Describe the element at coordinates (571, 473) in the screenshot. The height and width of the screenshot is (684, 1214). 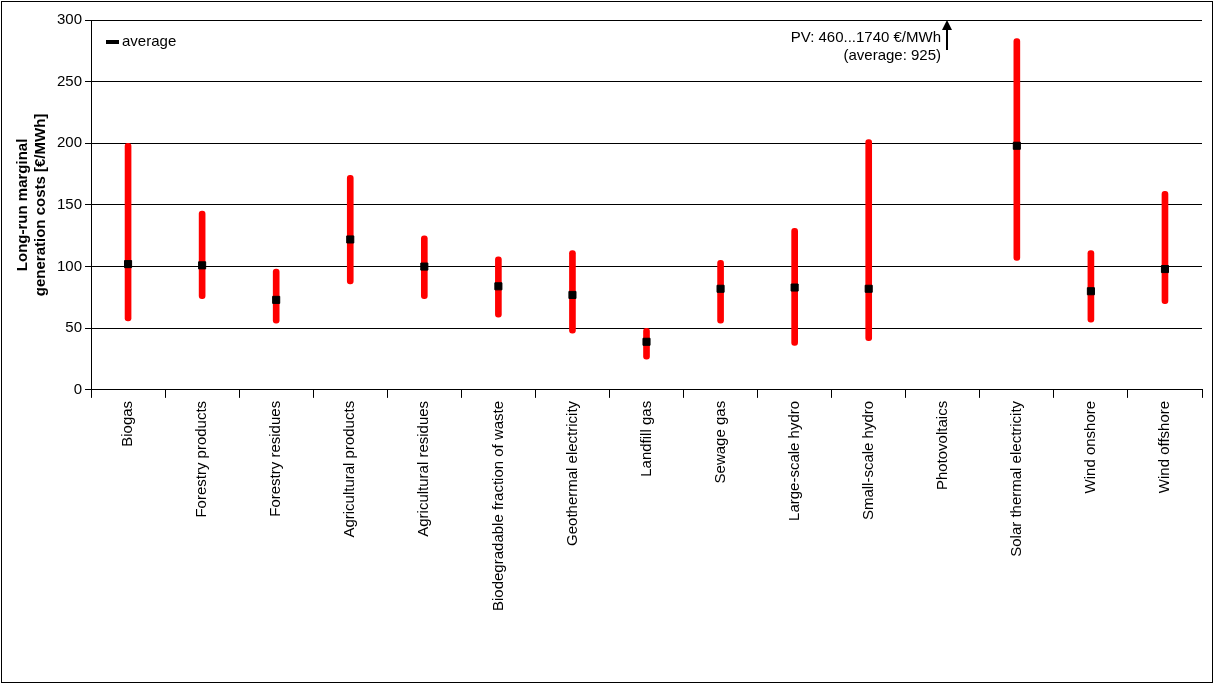
I see `x-tick-label: Geothermal electricity` at that location.